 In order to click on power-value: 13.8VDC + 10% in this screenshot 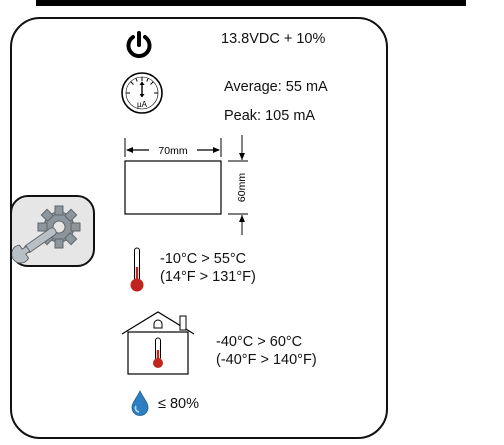, I will do `click(273, 39)`.